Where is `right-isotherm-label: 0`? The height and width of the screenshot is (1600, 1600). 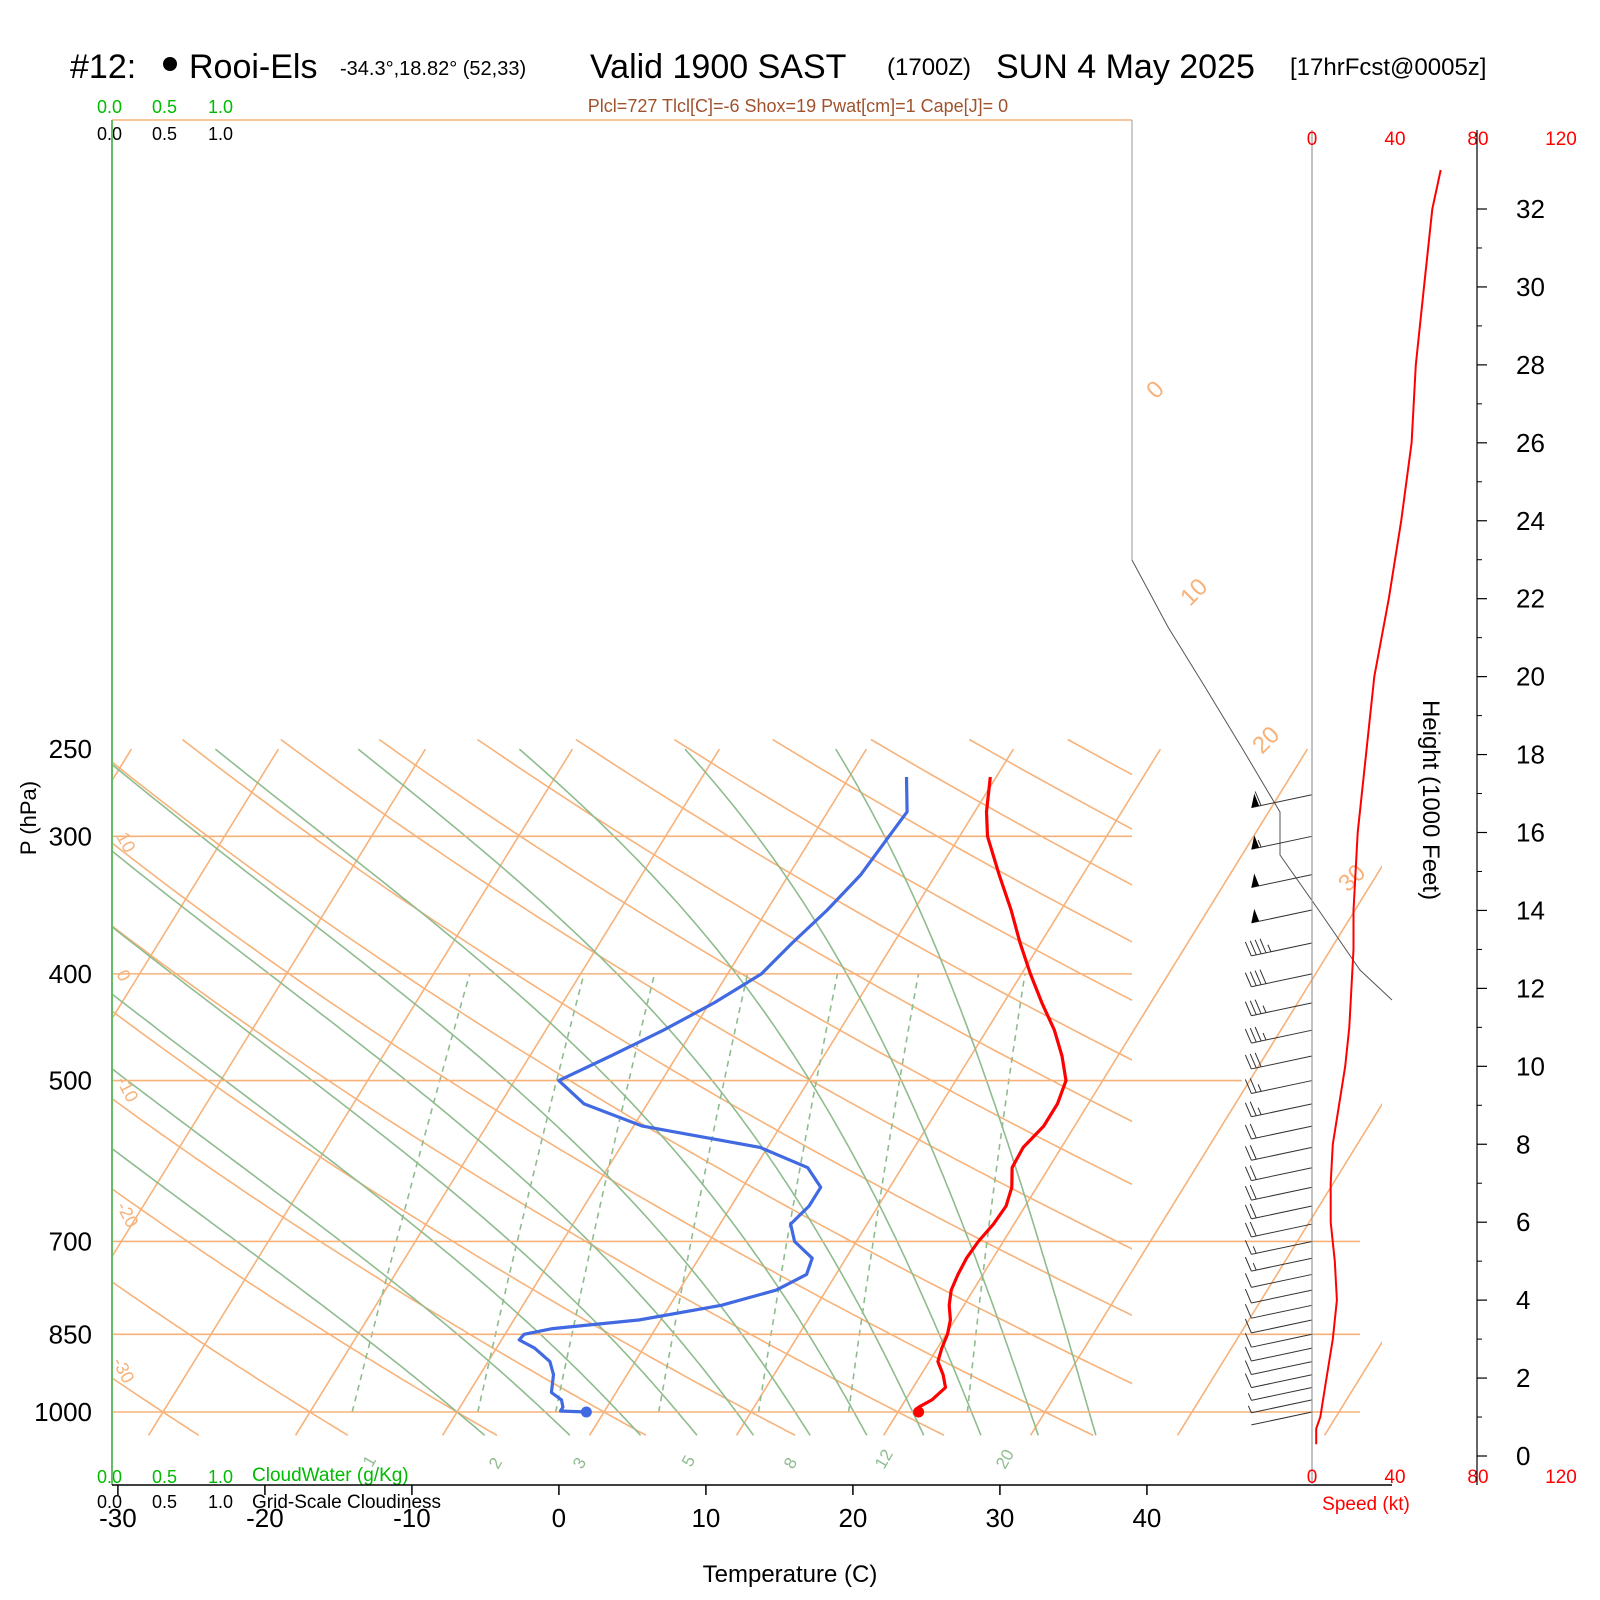 right-isotherm-label: 0 is located at coordinates (1155, 390).